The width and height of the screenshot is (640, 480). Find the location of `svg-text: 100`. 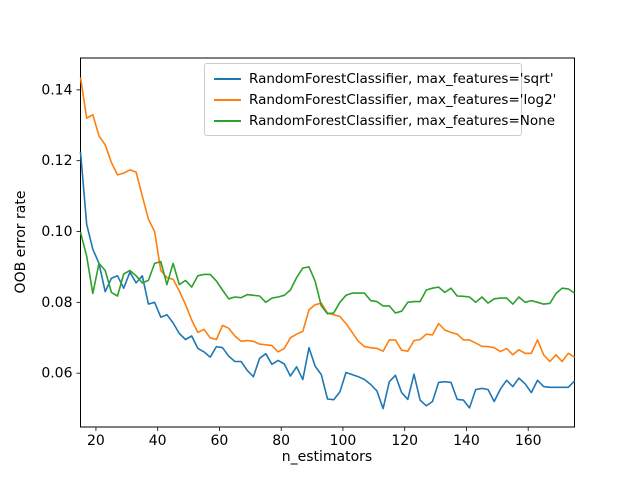

svg-text: 100 is located at coordinates (343, 441).